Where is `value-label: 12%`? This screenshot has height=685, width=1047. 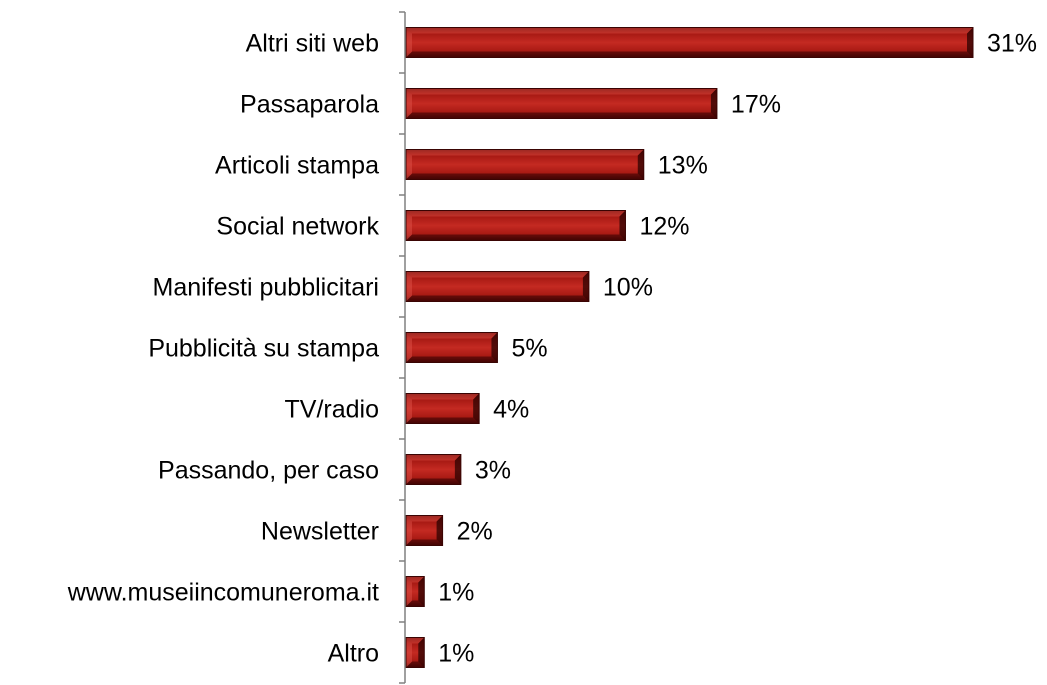
value-label: 12% is located at coordinates (664, 227).